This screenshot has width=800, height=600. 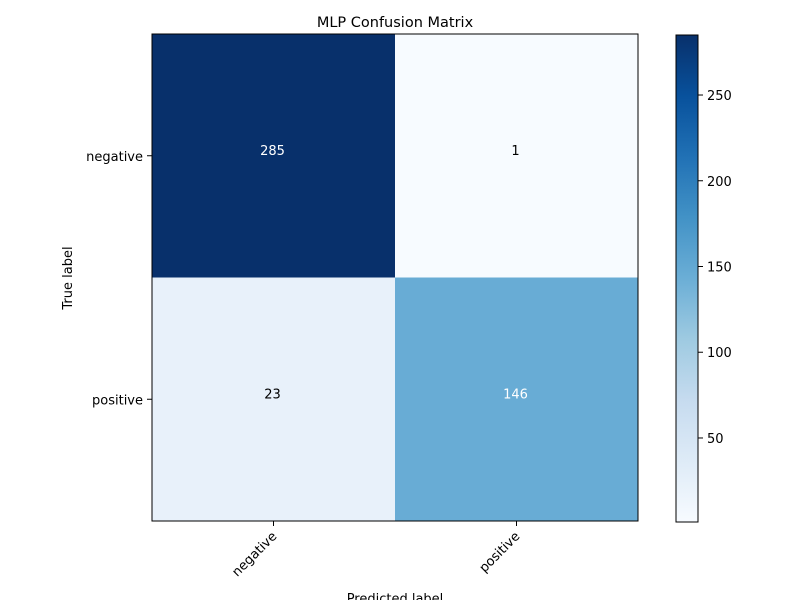 I want to click on colorbar-tick-label: 150, so click(x=719, y=267).